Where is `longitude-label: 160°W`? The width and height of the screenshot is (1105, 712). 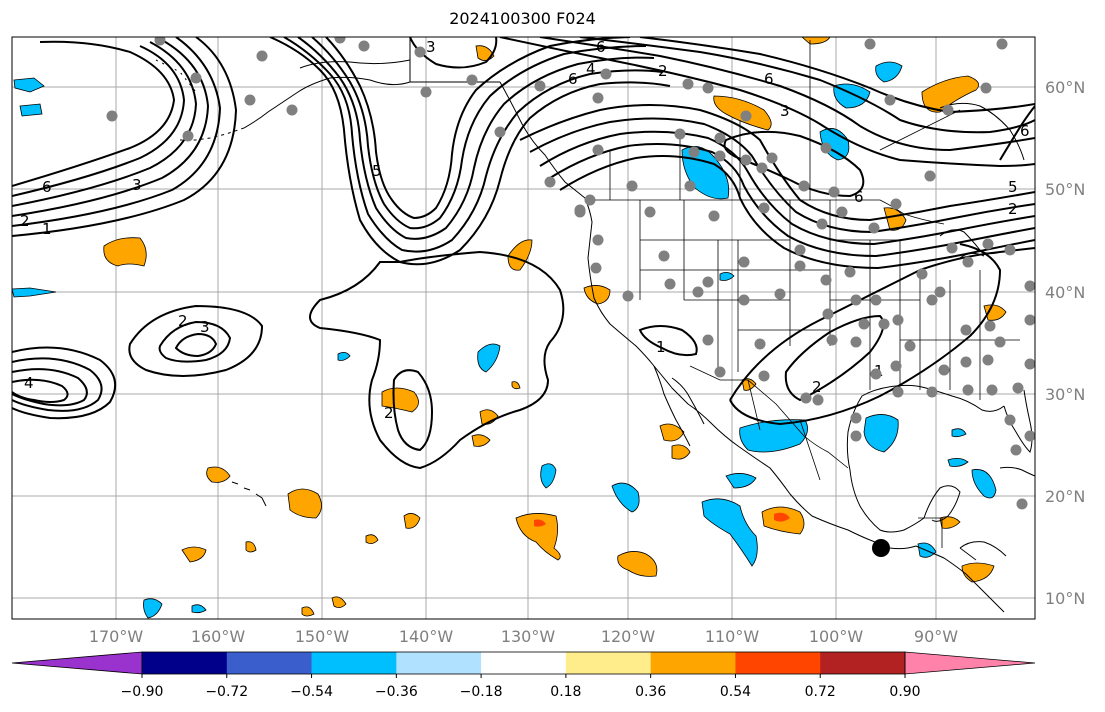 longitude-label: 160°W is located at coordinates (218, 636).